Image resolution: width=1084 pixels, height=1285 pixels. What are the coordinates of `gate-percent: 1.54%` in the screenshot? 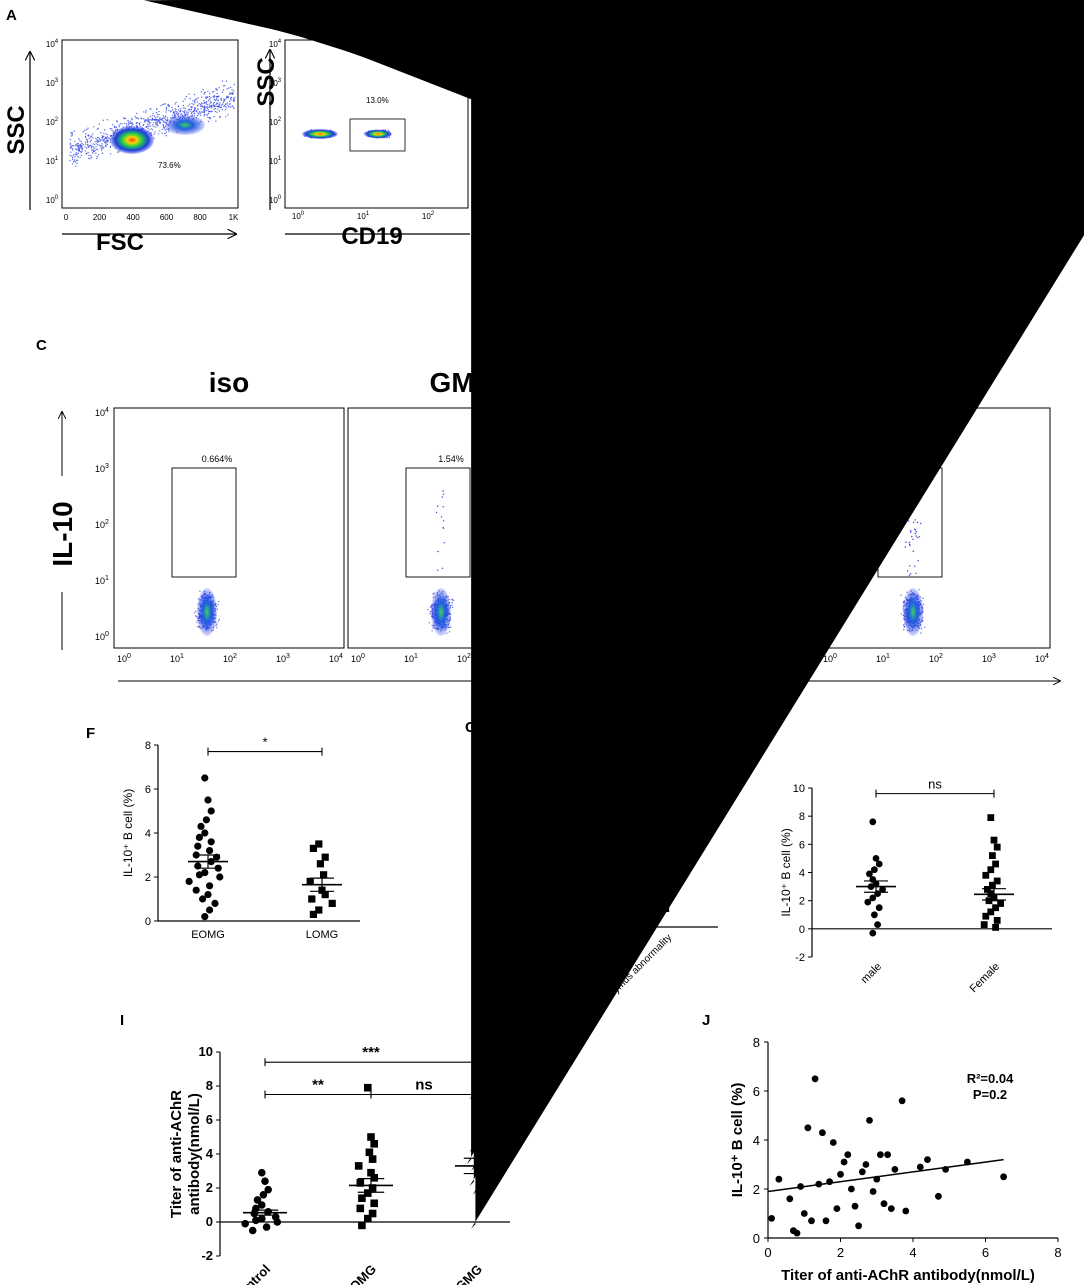 It's located at (451, 459).